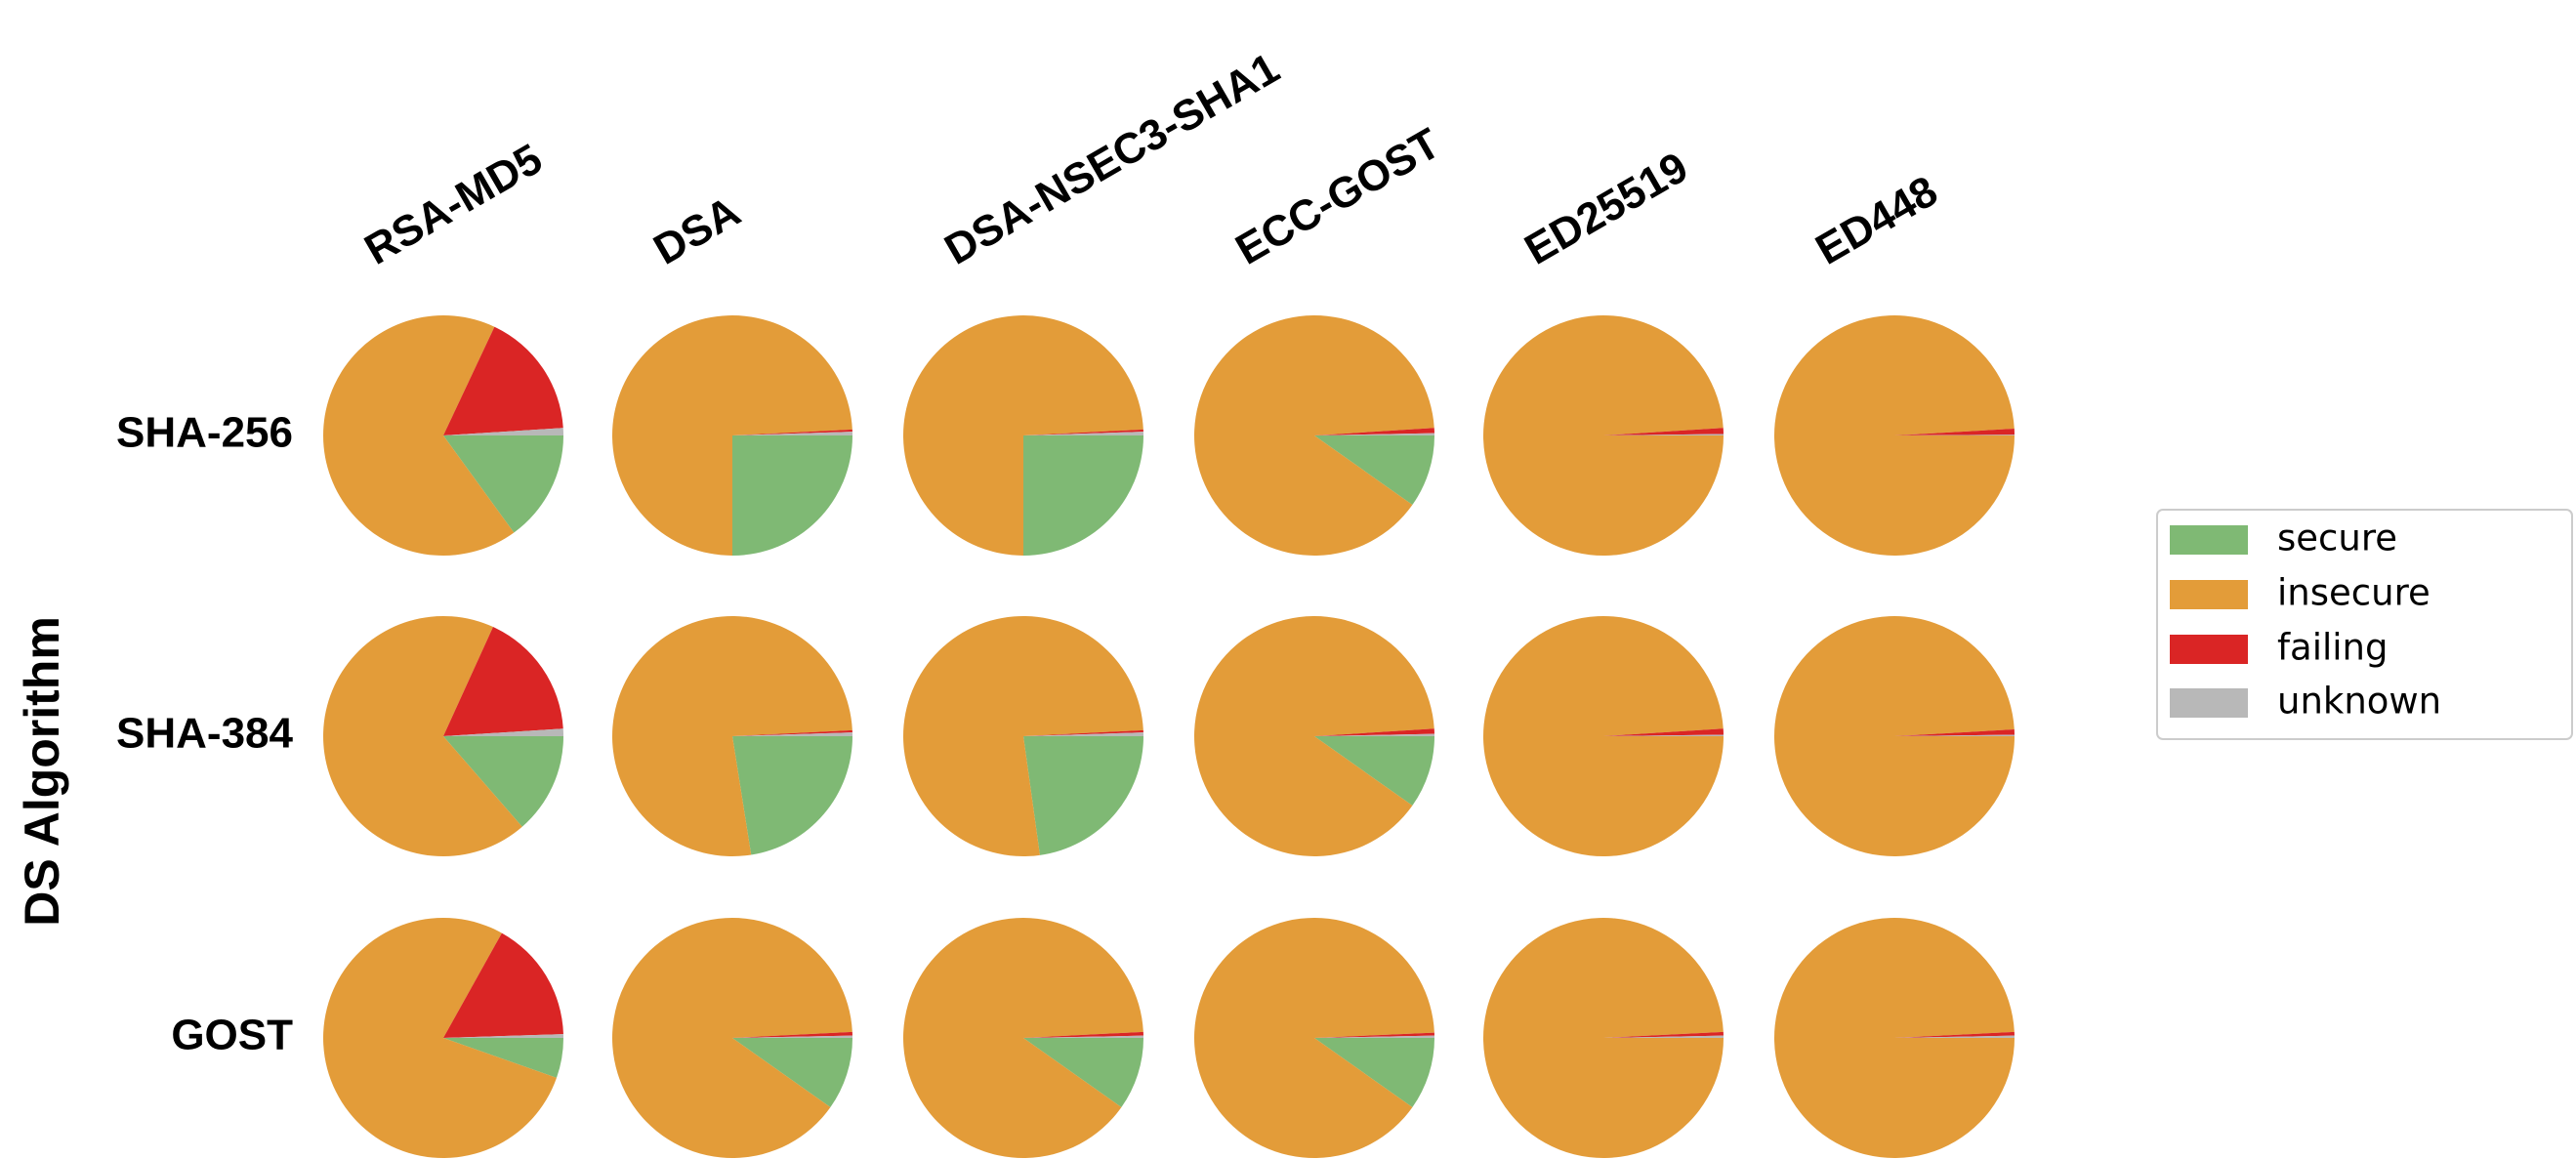 The width and height of the screenshot is (2576, 1159). What do you see at coordinates (2359, 702) in the screenshot?
I see `legend-label: unknown` at bounding box center [2359, 702].